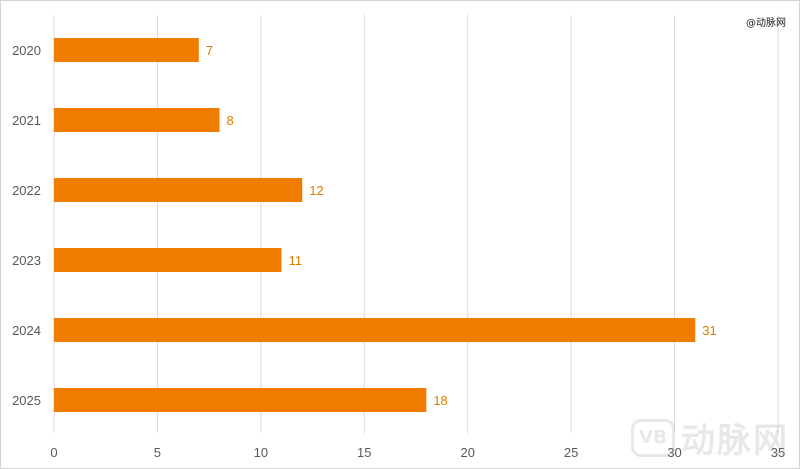  What do you see at coordinates (296, 260) in the screenshot?
I see `data-label-2023: 11` at bounding box center [296, 260].